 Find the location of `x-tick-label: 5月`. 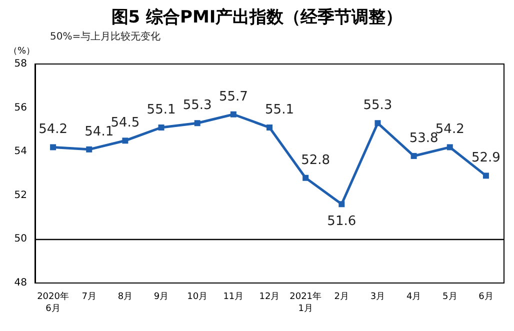

x-tick-label: 5月 is located at coordinates (450, 297).